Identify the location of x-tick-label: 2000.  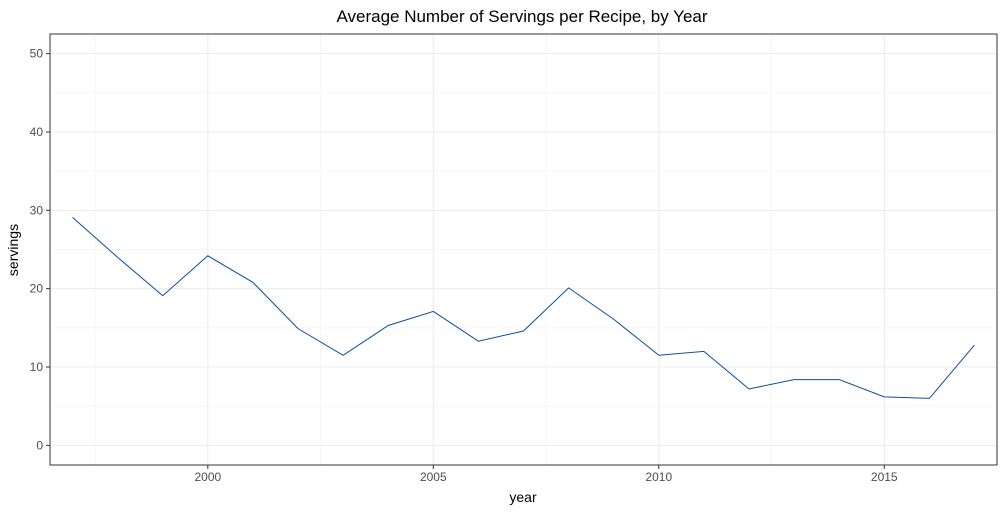
(207, 477).